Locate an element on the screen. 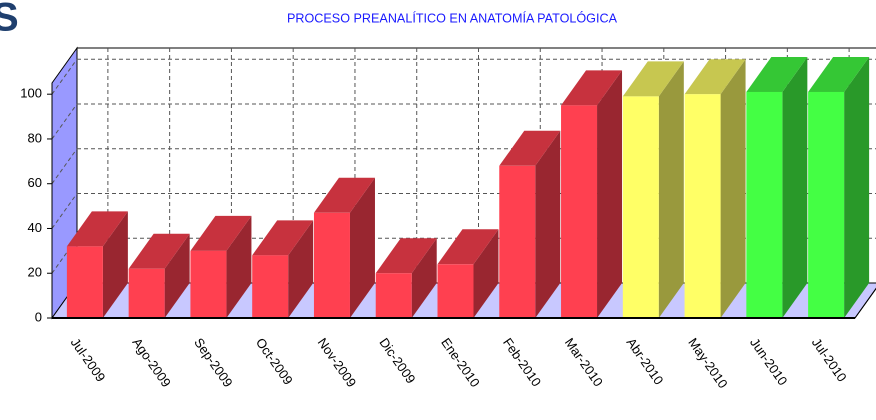  y-tick-label: 80 is located at coordinates (35, 137).